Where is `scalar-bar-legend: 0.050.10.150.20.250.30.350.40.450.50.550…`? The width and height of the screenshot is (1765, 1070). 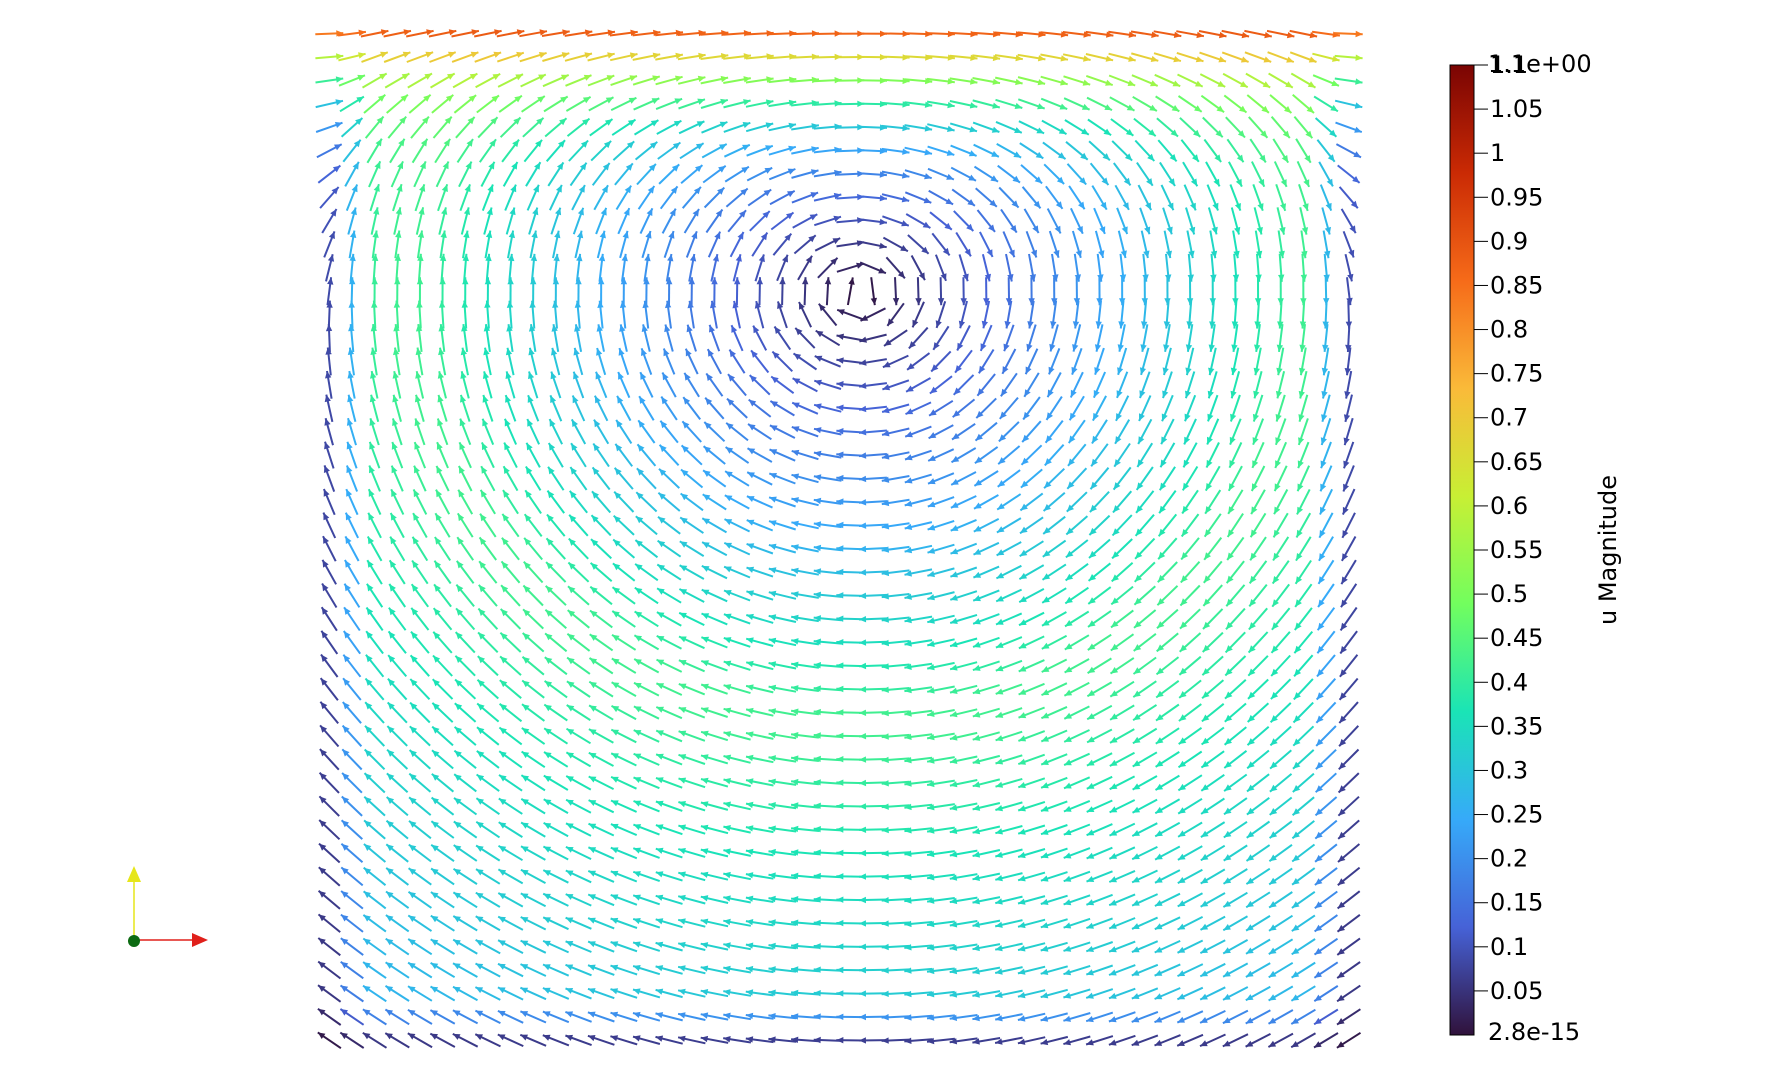 scalar-bar-legend: 0.050.10.150.20.250.30.350.40.450.50.550… is located at coordinates (1535, 548).